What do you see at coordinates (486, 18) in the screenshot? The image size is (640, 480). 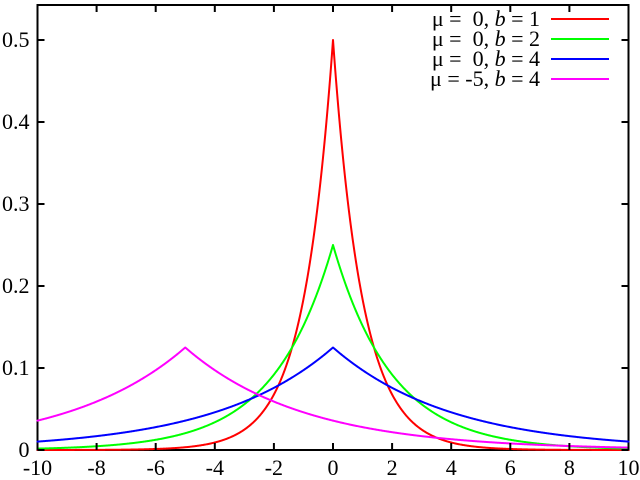 I see `legend-label-mu0-b1: μ = 0, b = 1` at bounding box center [486, 18].